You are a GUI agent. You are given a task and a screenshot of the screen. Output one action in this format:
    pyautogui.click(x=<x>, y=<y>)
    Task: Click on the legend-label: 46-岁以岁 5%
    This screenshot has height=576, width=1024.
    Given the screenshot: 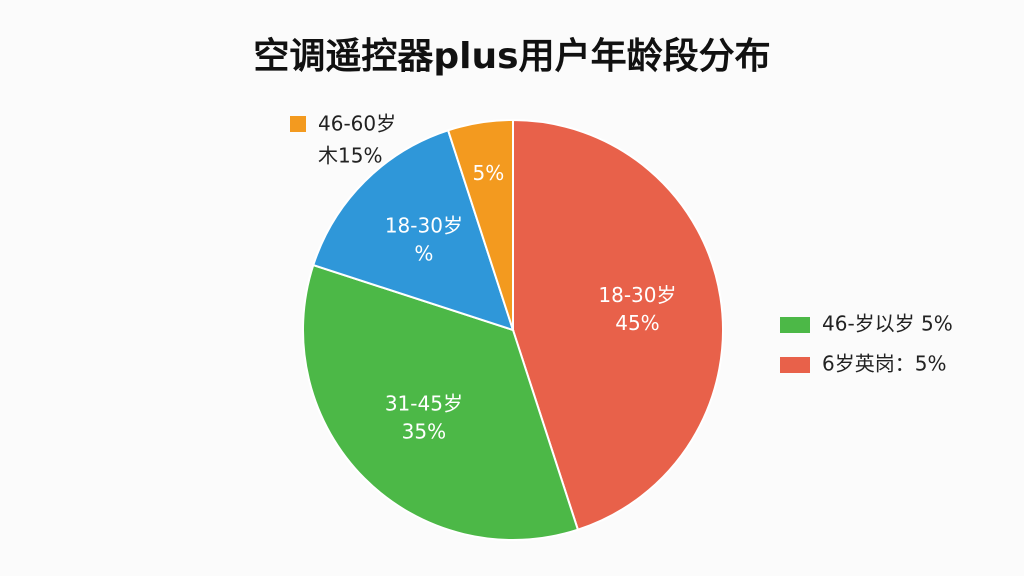 What is the action you would take?
    pyautogui.click(x=887, y=324)
    